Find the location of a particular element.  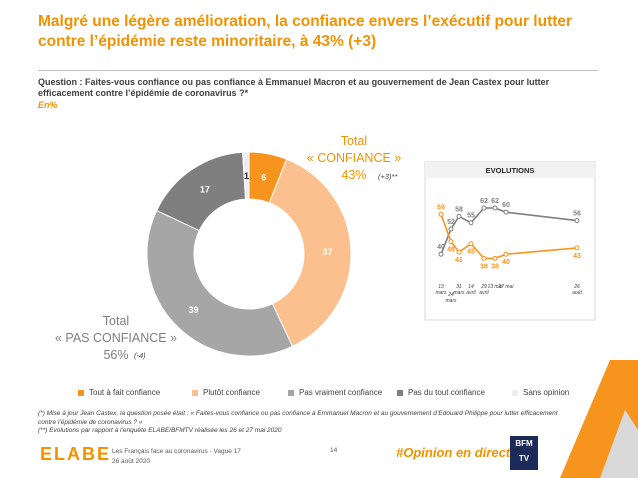

legend-label: Sans opinion is located at coordinates (546, 392).